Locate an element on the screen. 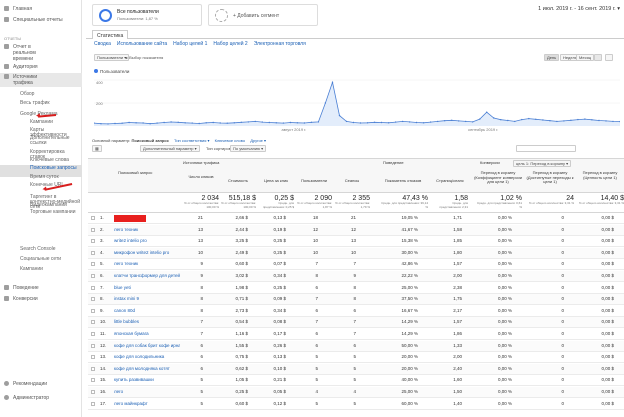 This screenshot has height=417, width=624. add-segment-button: + Добавить сегмент is located at coordinates (263, 15).